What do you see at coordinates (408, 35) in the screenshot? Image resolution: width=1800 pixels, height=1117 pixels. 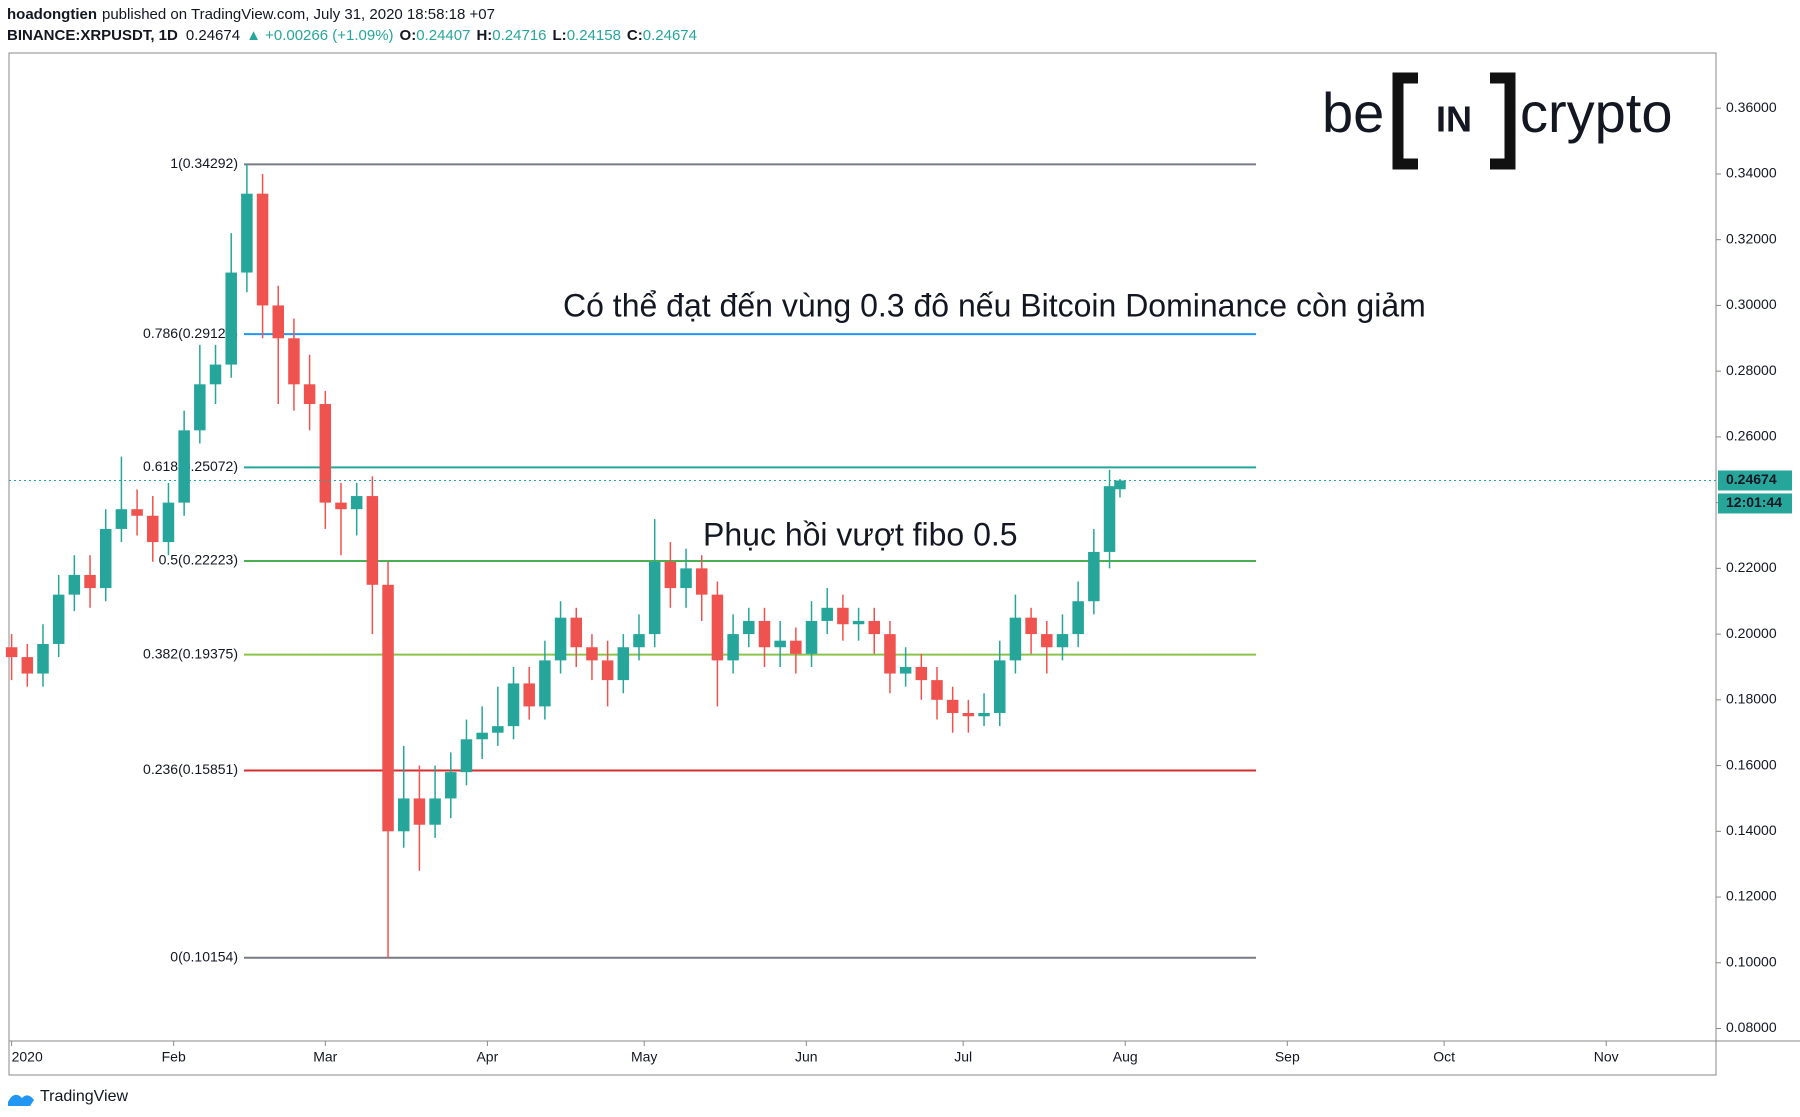 I see `ohlc-label: O:` at bounding box center [408, 35].